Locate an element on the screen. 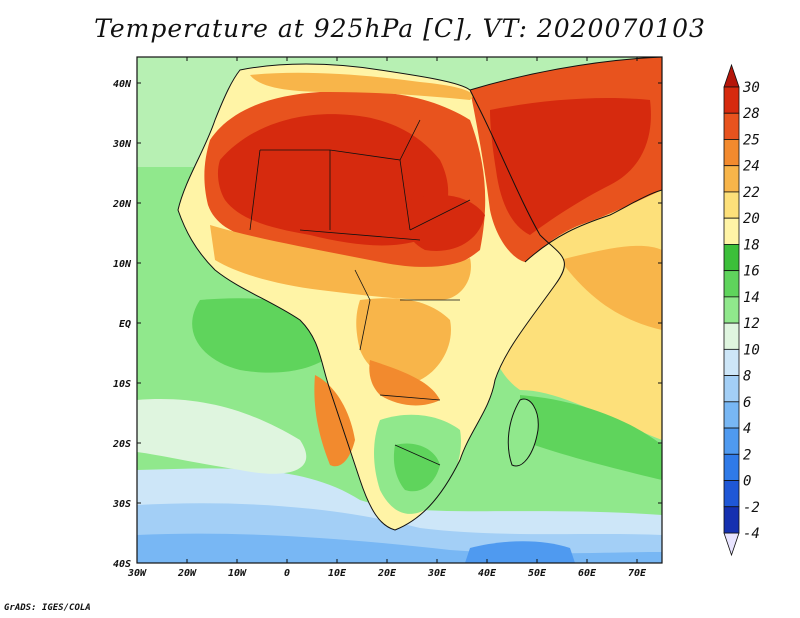  madagascar is located at coordinates (523, 432).